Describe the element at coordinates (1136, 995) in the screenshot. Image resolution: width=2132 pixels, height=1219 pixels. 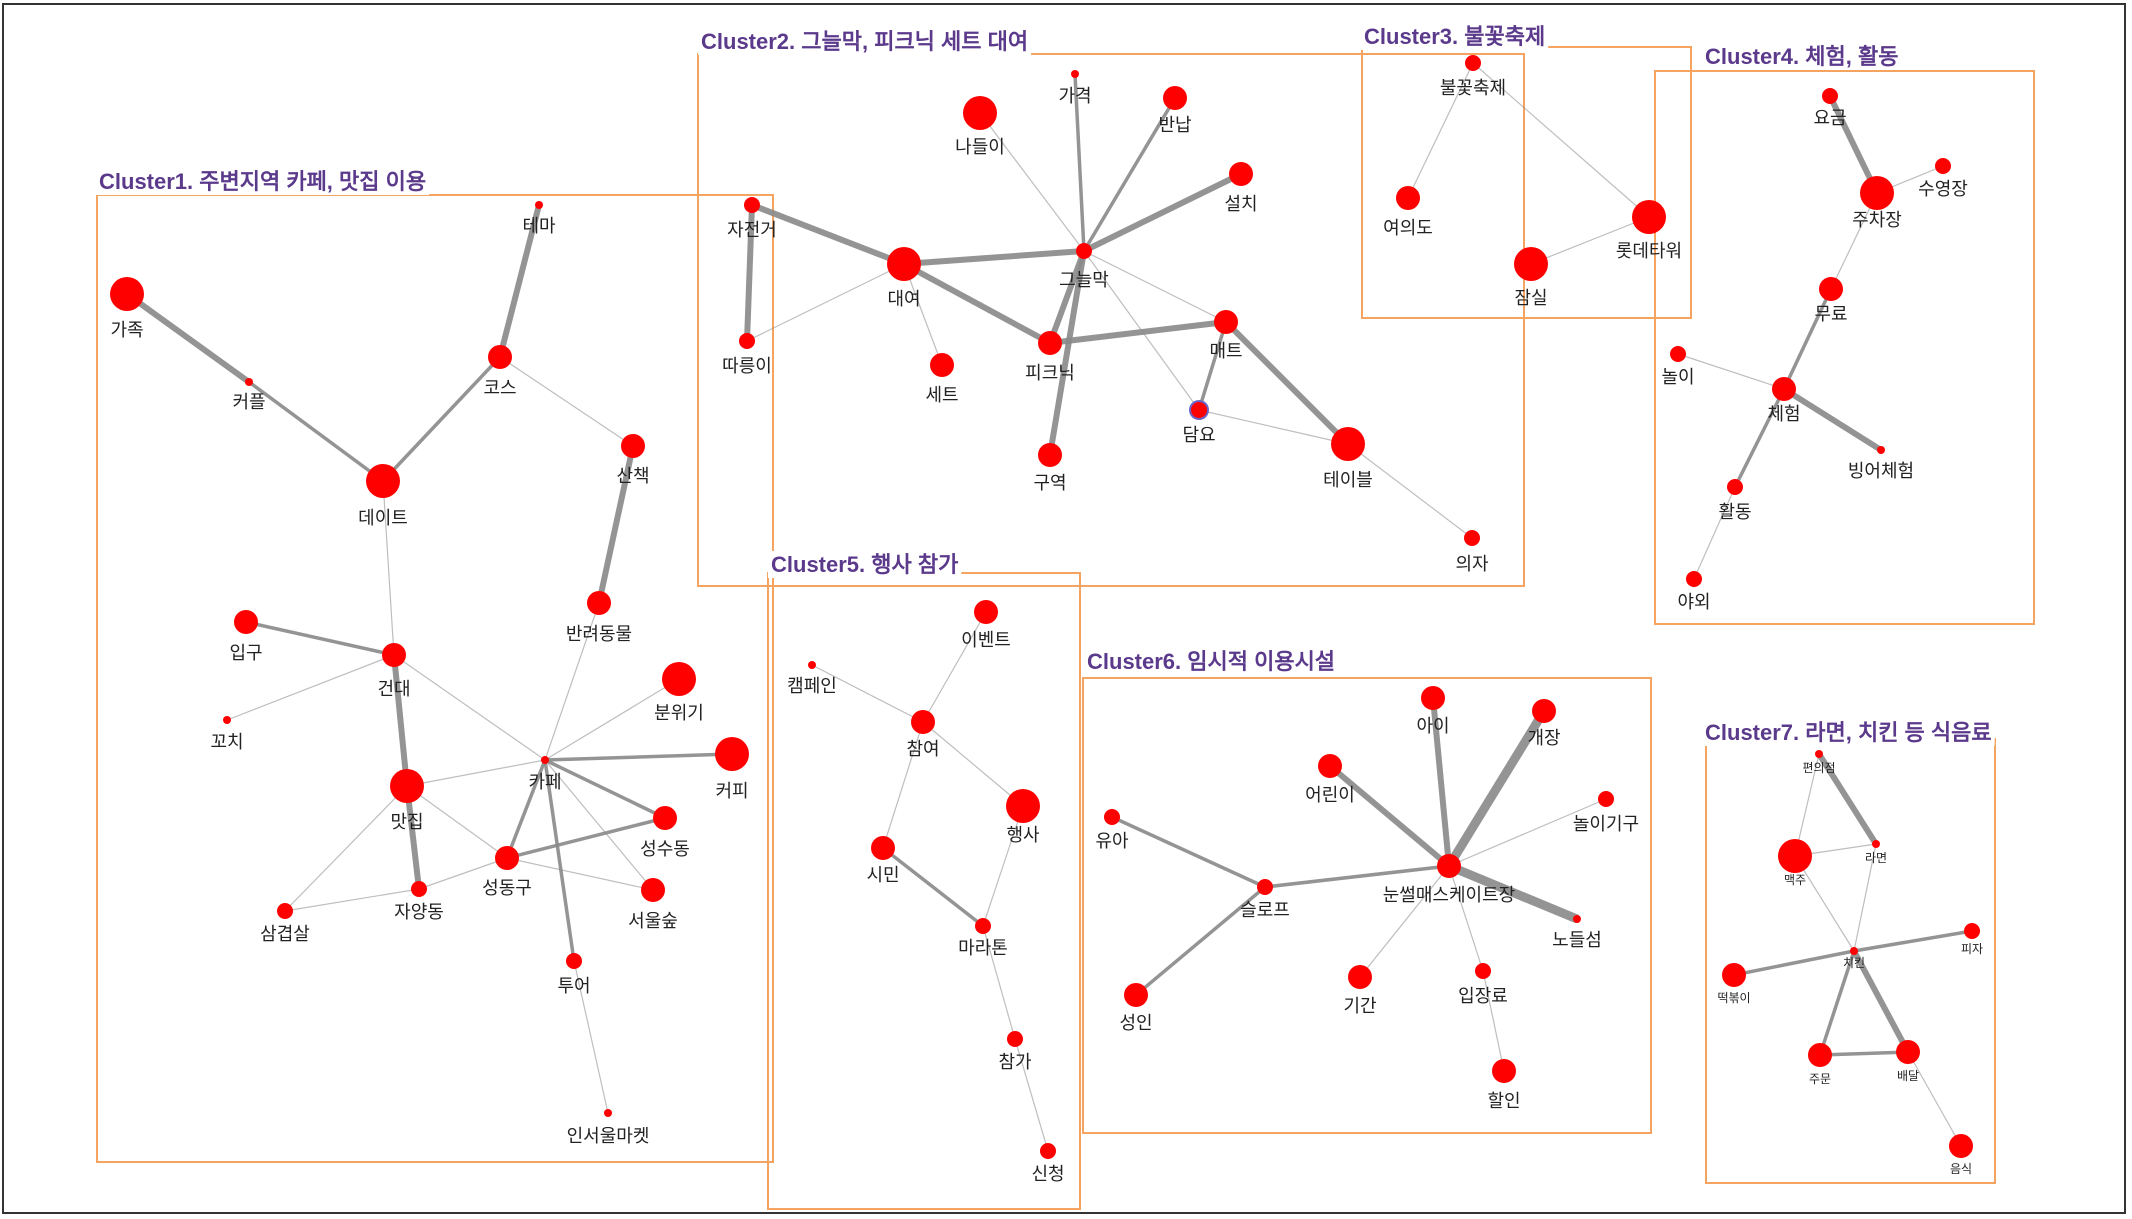
I see `node-n6_adult` at that location.